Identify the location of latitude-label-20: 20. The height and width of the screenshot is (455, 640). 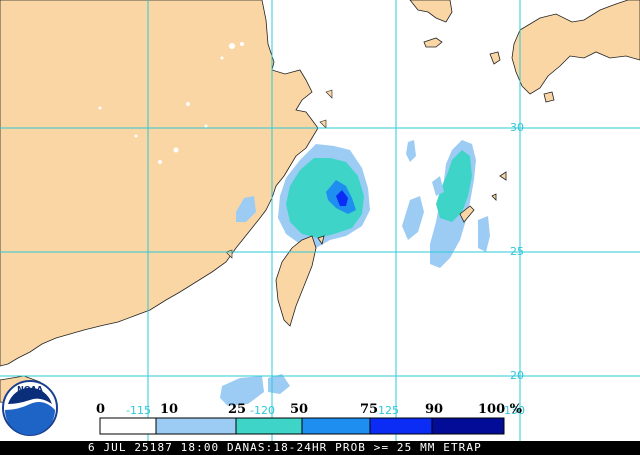
(517, 375).